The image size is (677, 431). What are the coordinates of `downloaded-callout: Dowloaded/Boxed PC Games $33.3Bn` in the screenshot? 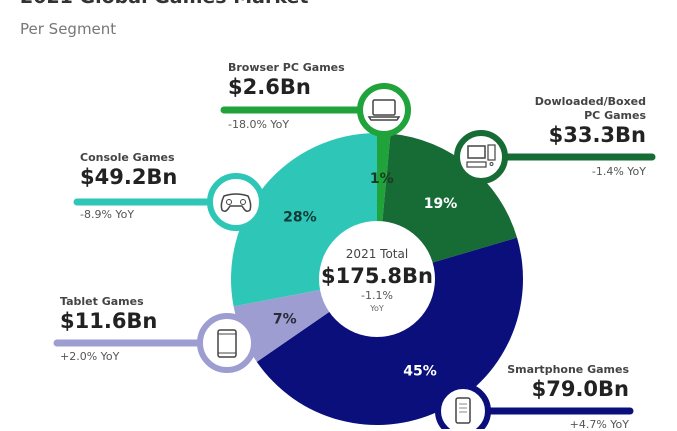 It's located at (590, 121).